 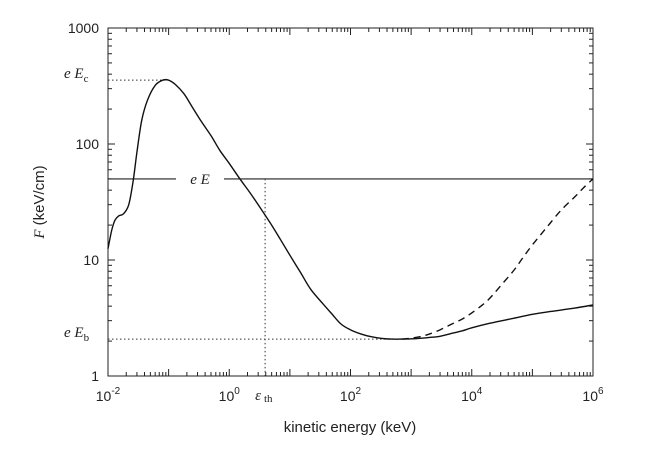 What do you see at coordinates (115, 391) in the screenshot?
I see `x-tick-exponent: -2` at bounding box center [115, 391].